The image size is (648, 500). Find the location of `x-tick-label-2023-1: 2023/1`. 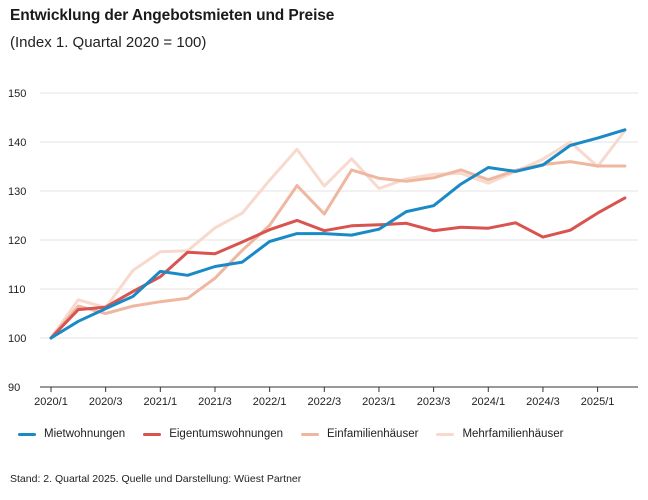

x-tick-label-2023-1: 2023/1 is located at coordinates (379, 402).